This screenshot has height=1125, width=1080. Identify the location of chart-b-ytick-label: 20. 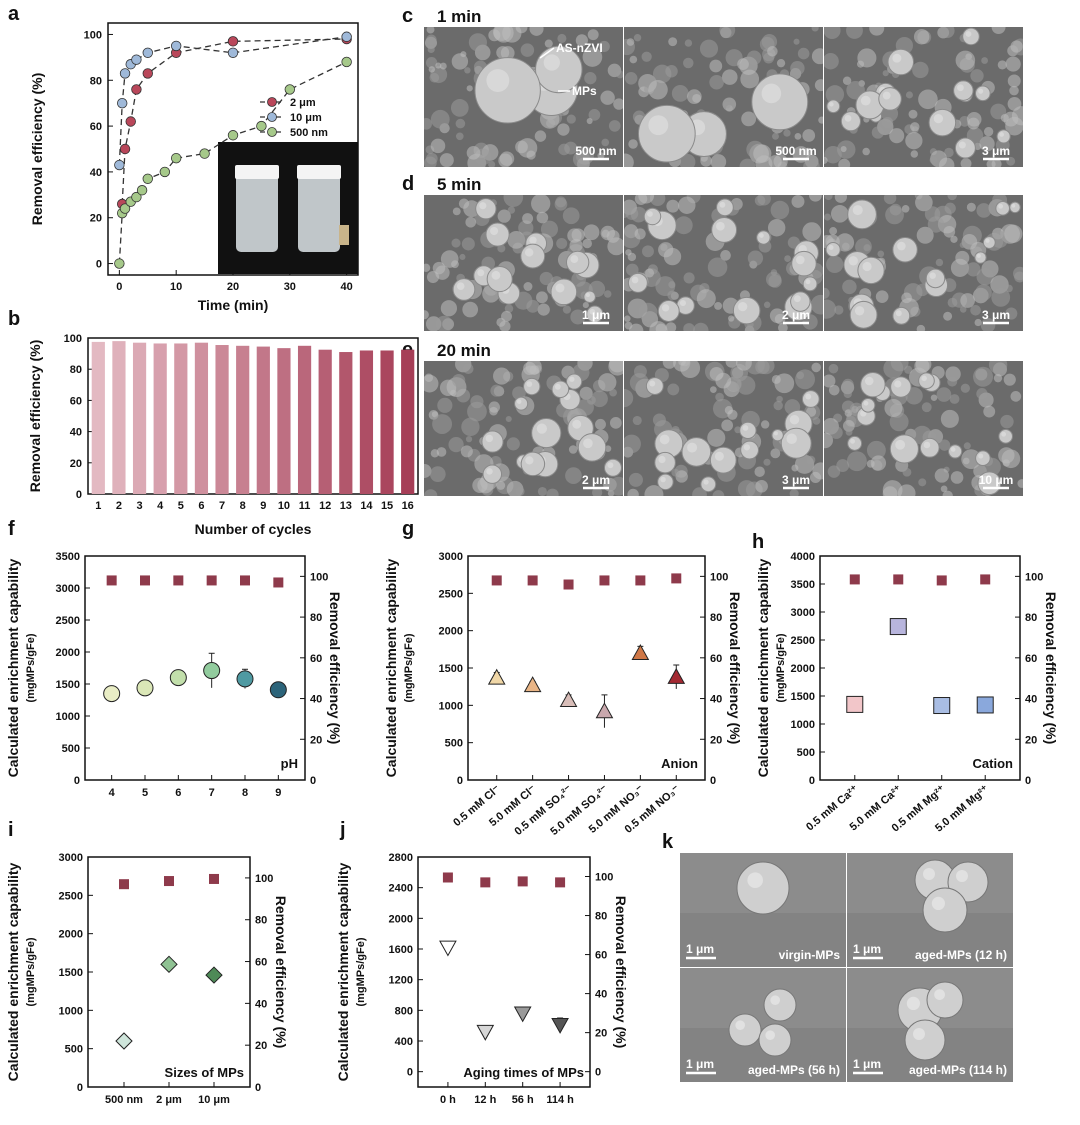
(76, 464).